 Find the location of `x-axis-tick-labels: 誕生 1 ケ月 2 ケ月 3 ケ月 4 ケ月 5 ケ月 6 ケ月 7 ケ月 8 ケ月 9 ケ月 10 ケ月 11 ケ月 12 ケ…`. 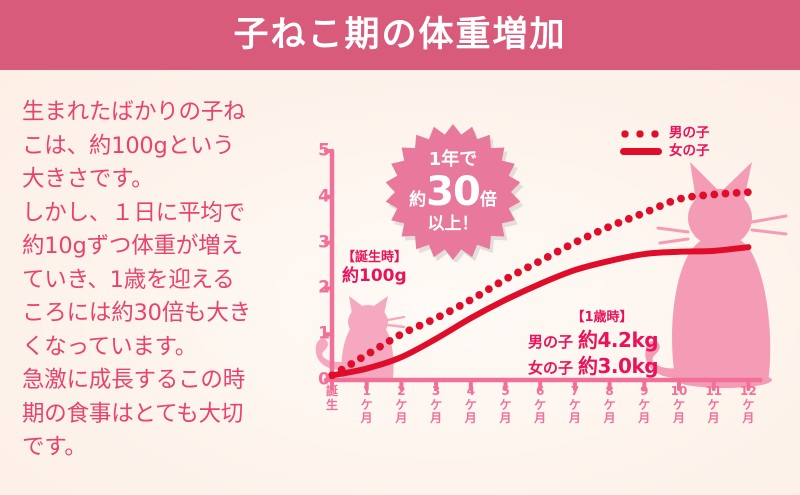

x-axis-tick-labels: 誕生 1 ケ月 2 ケ月 3 ケ月 4 ケ月 5 ケ月 6 ケ月 7 ケ月 8 ケ月 9 ケ月 10 ケ月 11 ケ月 12 ケ… is located at coordinates (545, 414).